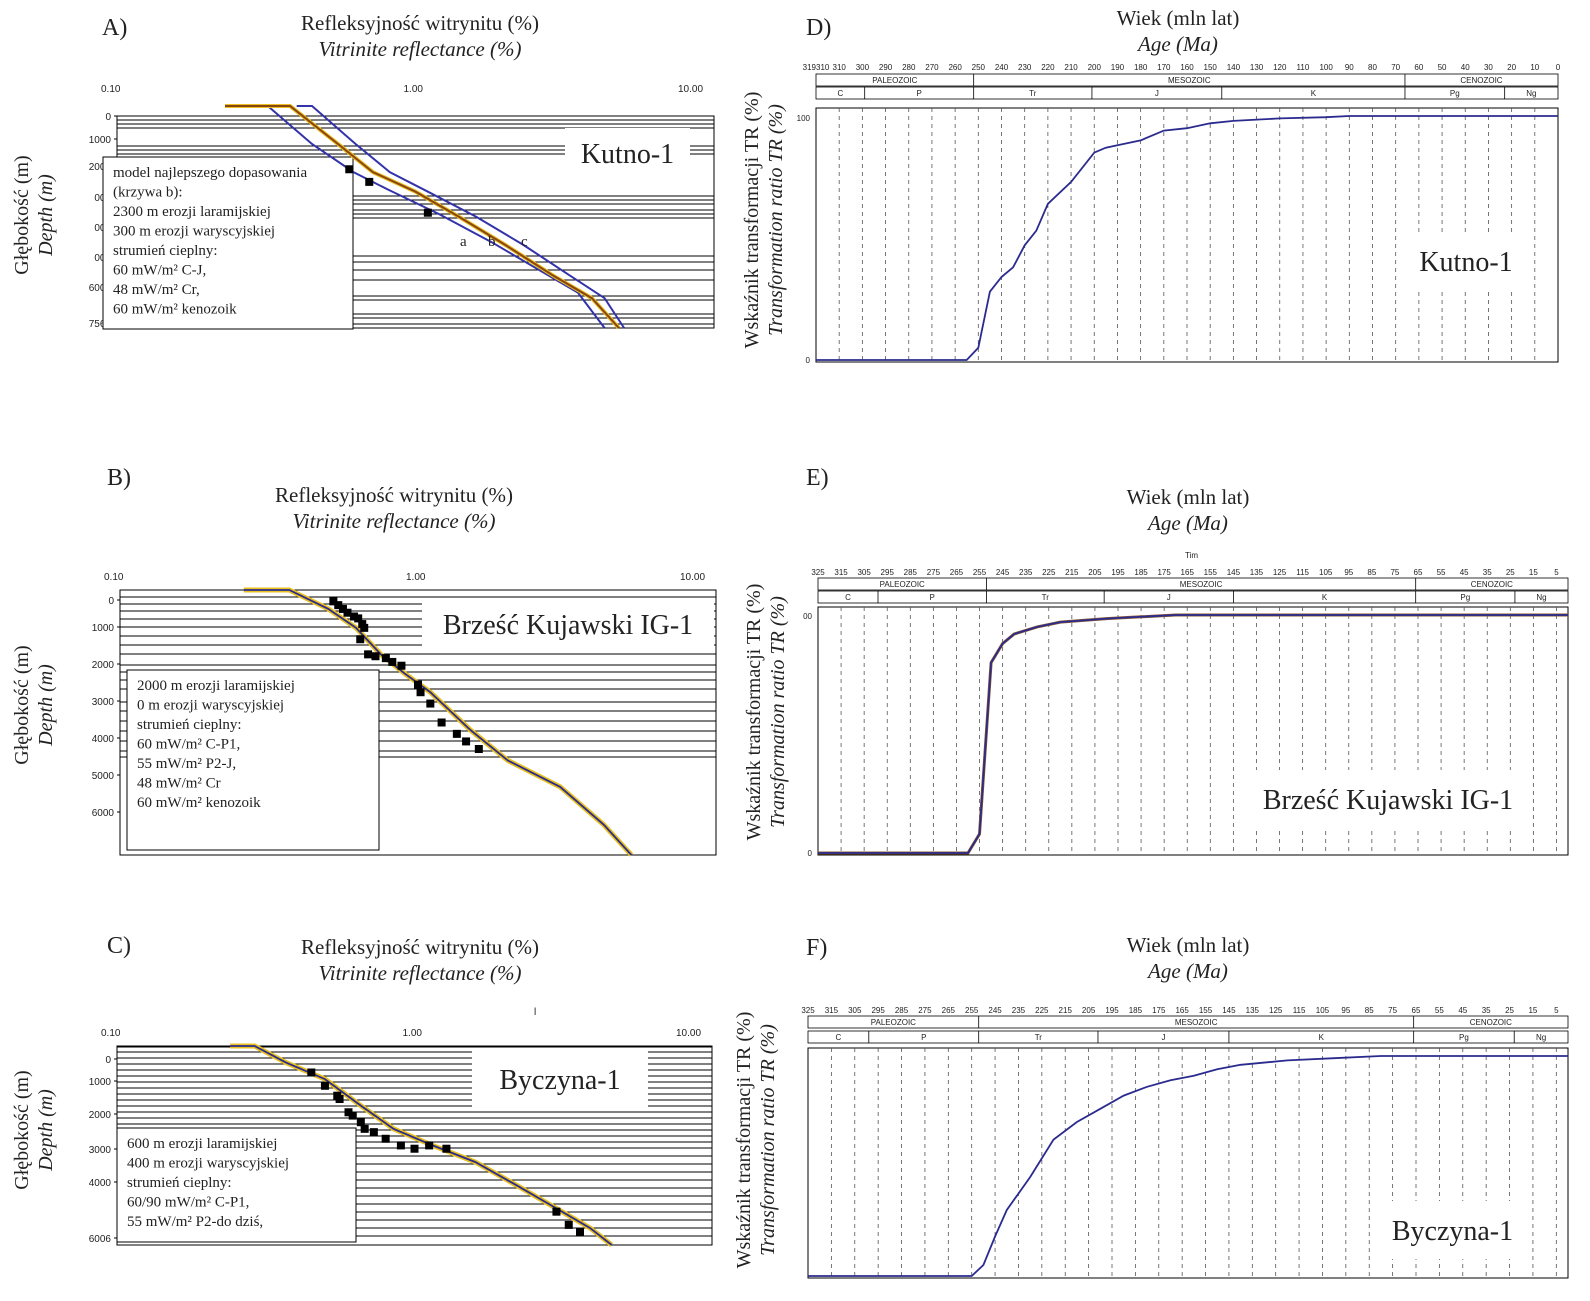 The height and width of the screenshot is (1301, 1590). Describe the element at coordinates (804, 118) in the screenshot. I see `y-tick-label: 100` at that location.